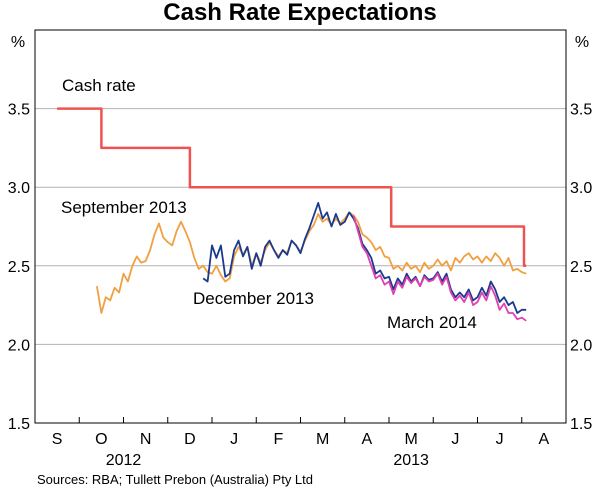 This screenshot has width=600, height=489. I want to click on x-tick-label-5: F, so click(278, 439).